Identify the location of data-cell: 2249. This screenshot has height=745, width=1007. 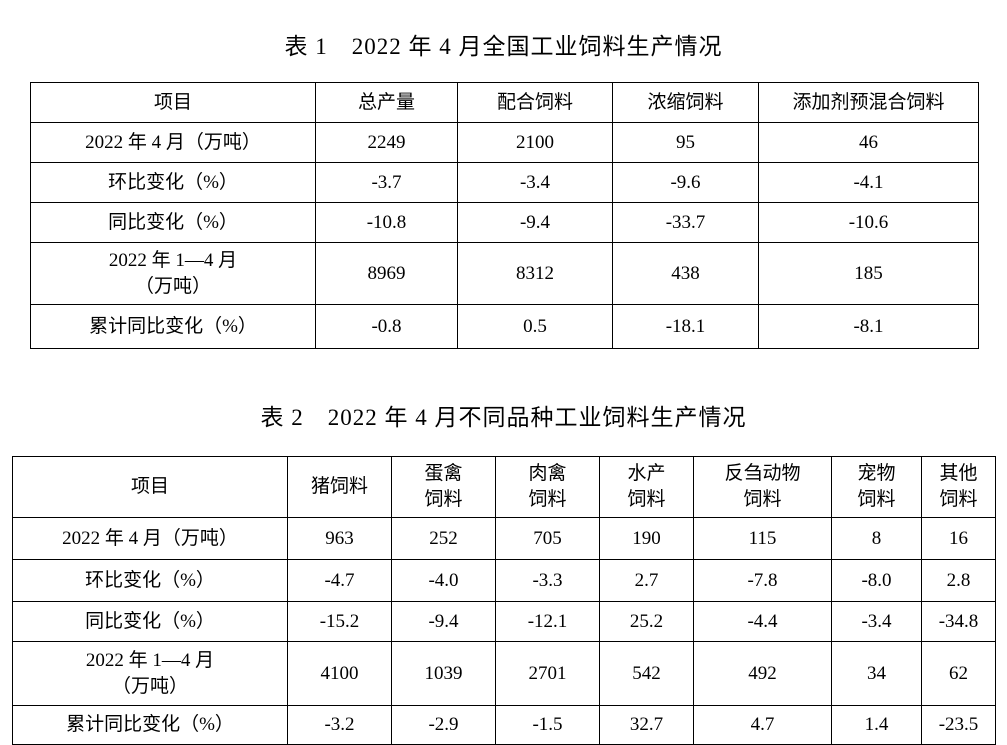
(386, 142).